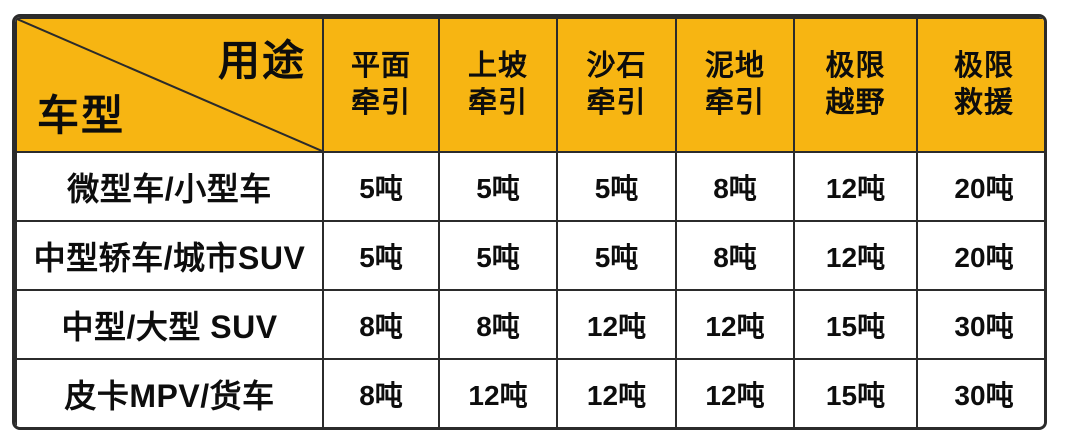 The height and width of the screenshot is (448, 1070). I want to click on column-header-extreme-offroad: 极限 越野, so click(855, 85).